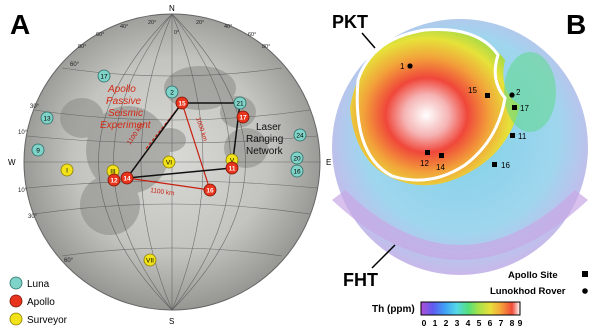 The height and width of the screenshot is (329, 597). Describe the element at coordinates (162, 192) in the screenshot. I see `distance-label: 1100 km` at that location.